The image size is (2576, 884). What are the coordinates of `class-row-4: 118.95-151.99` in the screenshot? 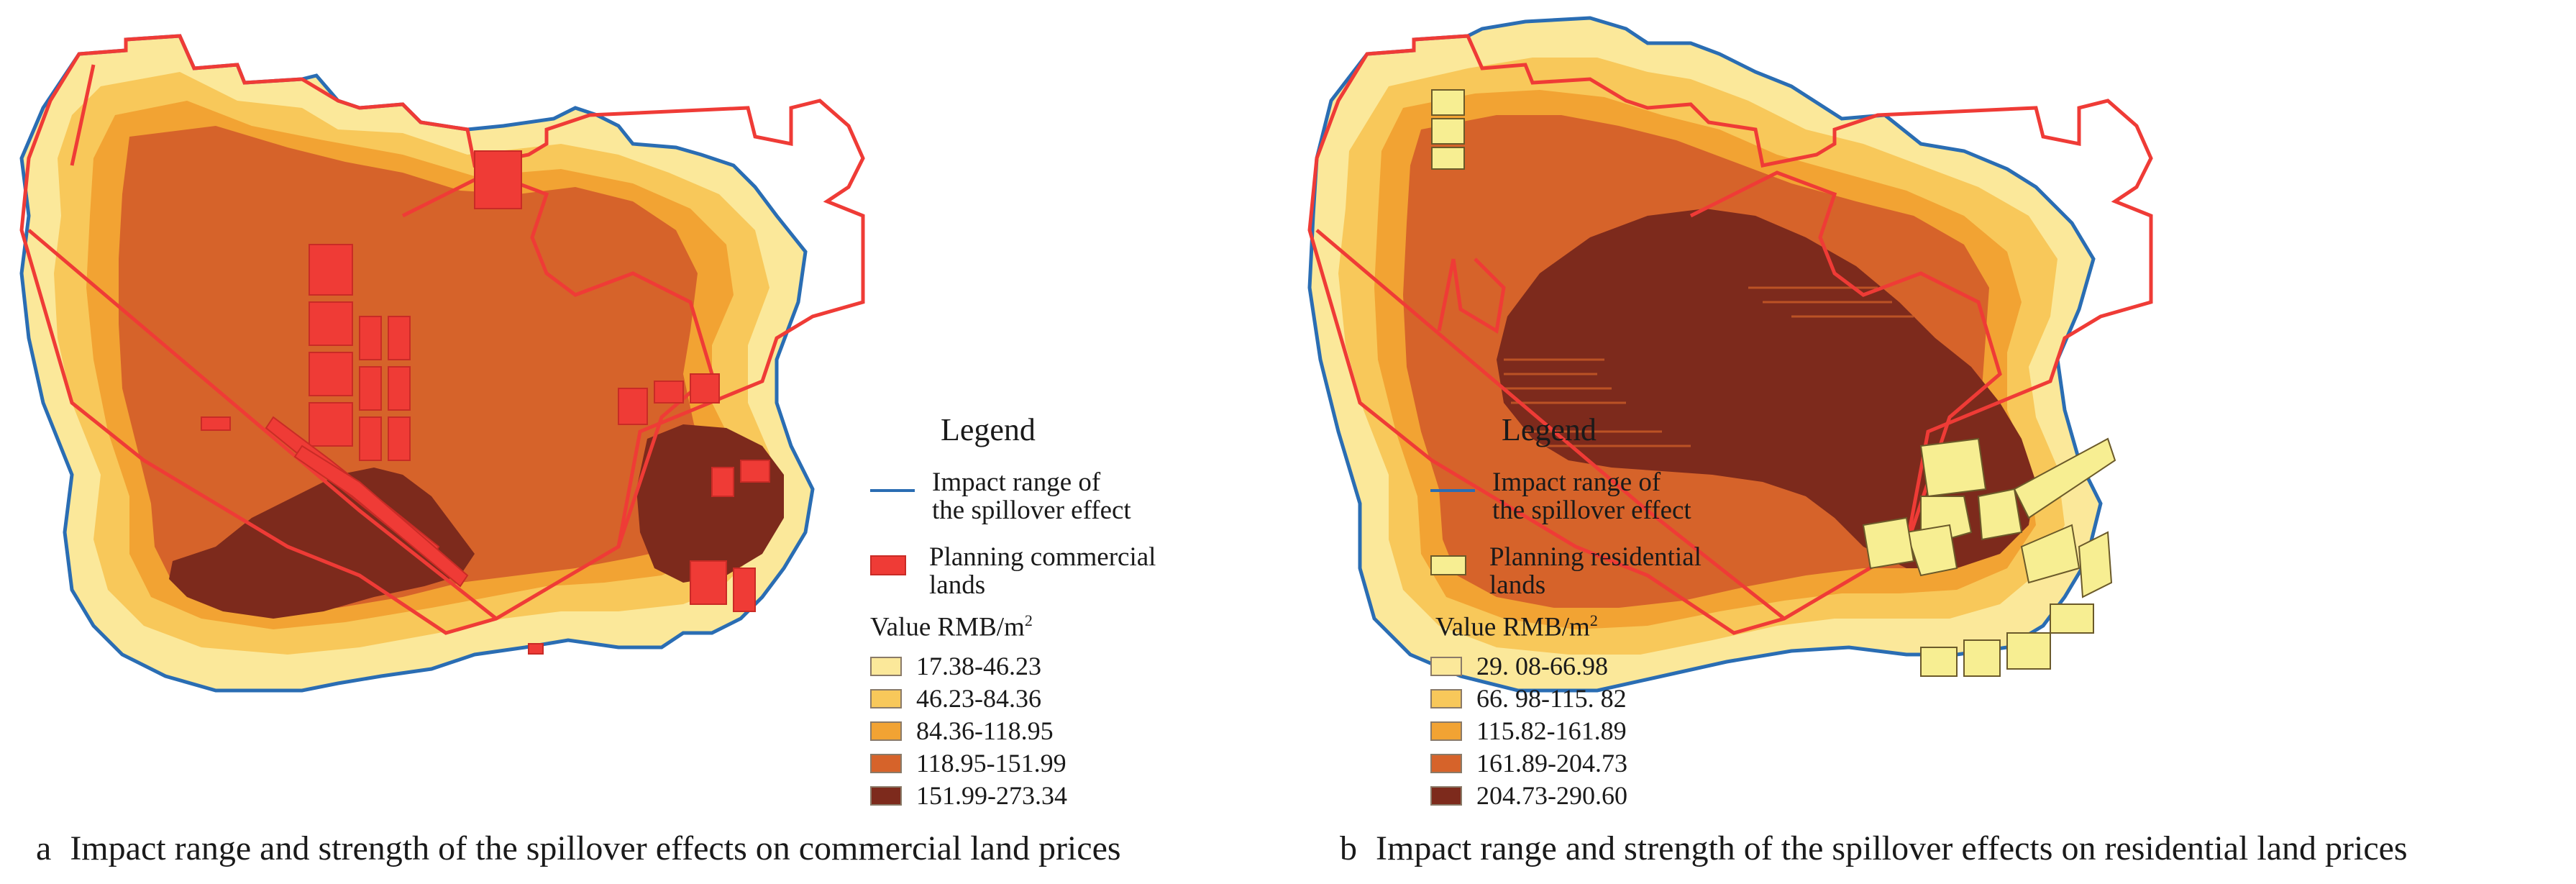 It's located at (968, 763).